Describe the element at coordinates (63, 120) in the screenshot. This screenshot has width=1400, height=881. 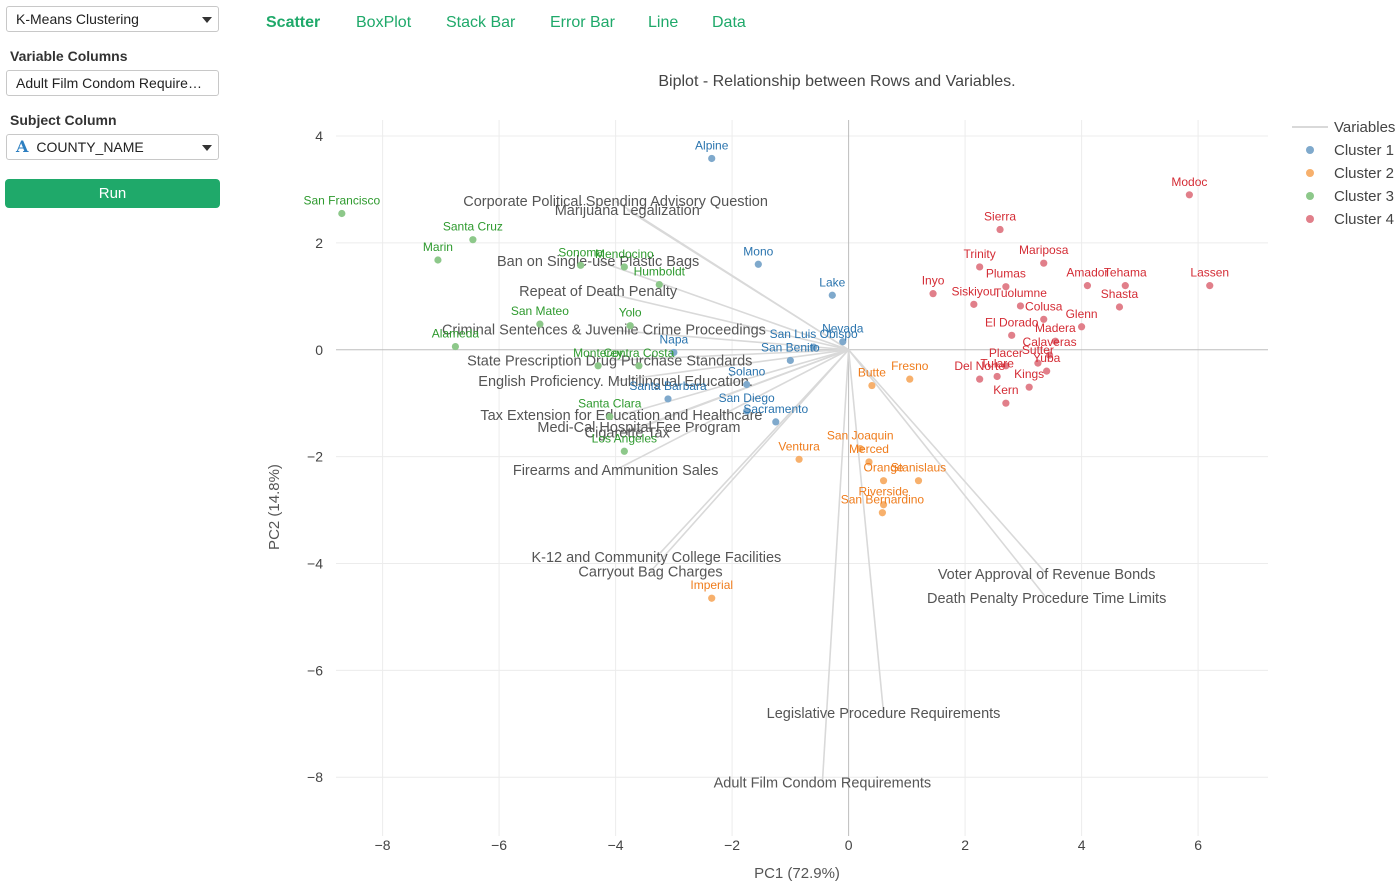
I see `subject-column-label: Subject Column` at that location.